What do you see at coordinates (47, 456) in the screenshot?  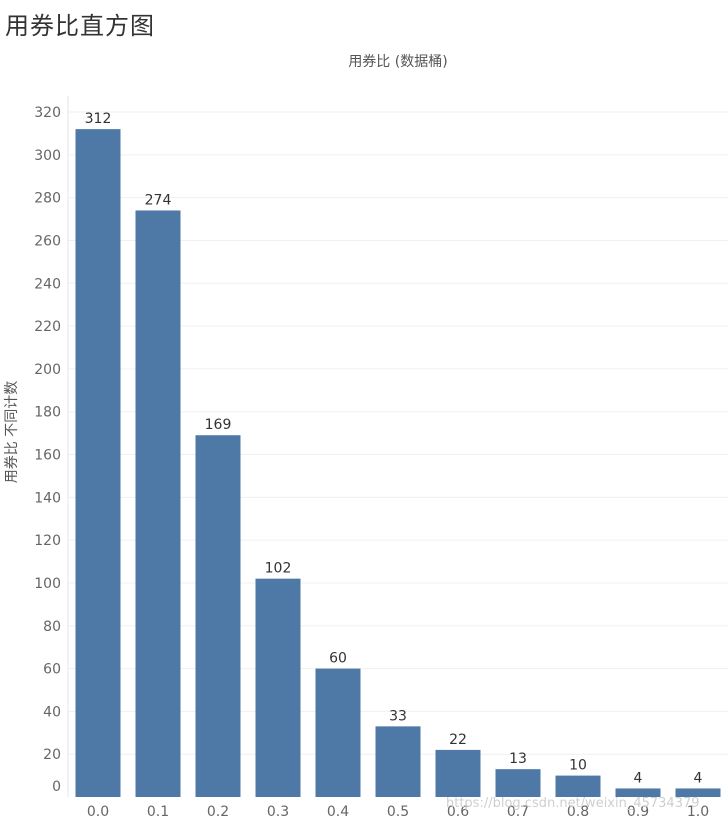 I see `y-tick-label: 160` at bounding box center [47, 456].